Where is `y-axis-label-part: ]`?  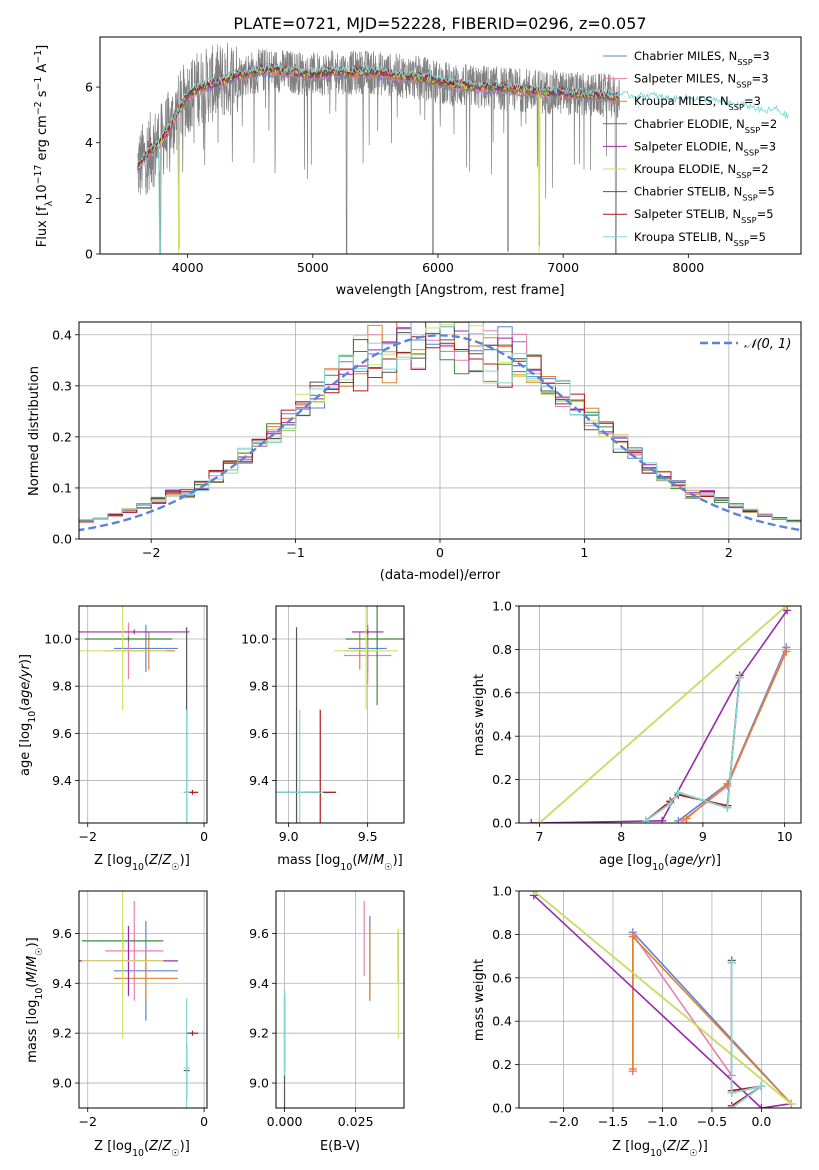 y-axis-label-part: ] is located at coordinates (42, 47).